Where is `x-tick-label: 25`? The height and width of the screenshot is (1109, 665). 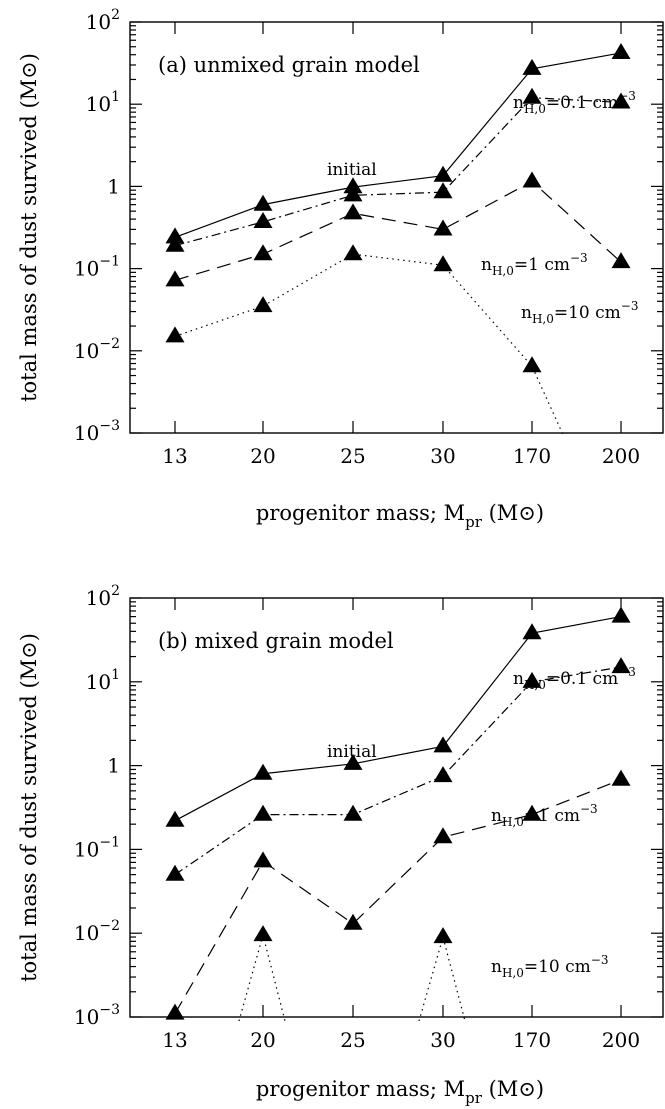
x-tick-label: 25 is located at coordinates (352, 1040).